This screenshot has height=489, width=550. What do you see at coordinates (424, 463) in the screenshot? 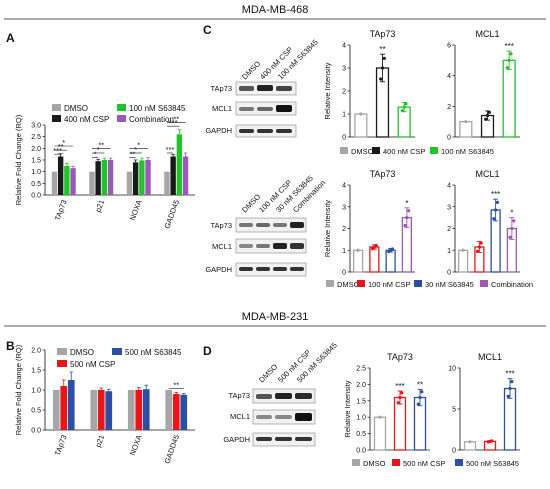
I see `legend-label: 500 nM CSP` at bounding box center [424, 463].